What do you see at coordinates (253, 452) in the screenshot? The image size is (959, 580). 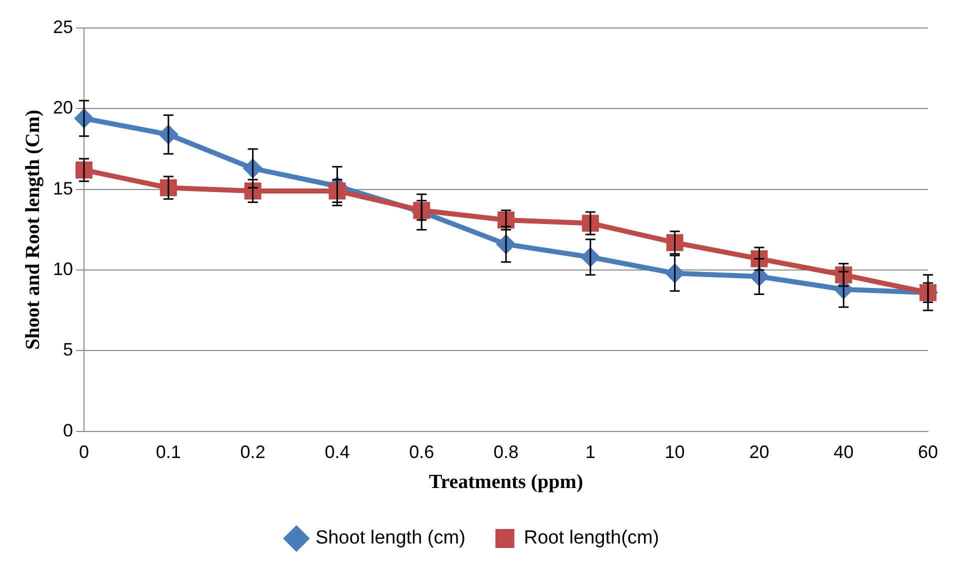 I see `x-tick-label: 0.2` at bounding box center [253, 452].